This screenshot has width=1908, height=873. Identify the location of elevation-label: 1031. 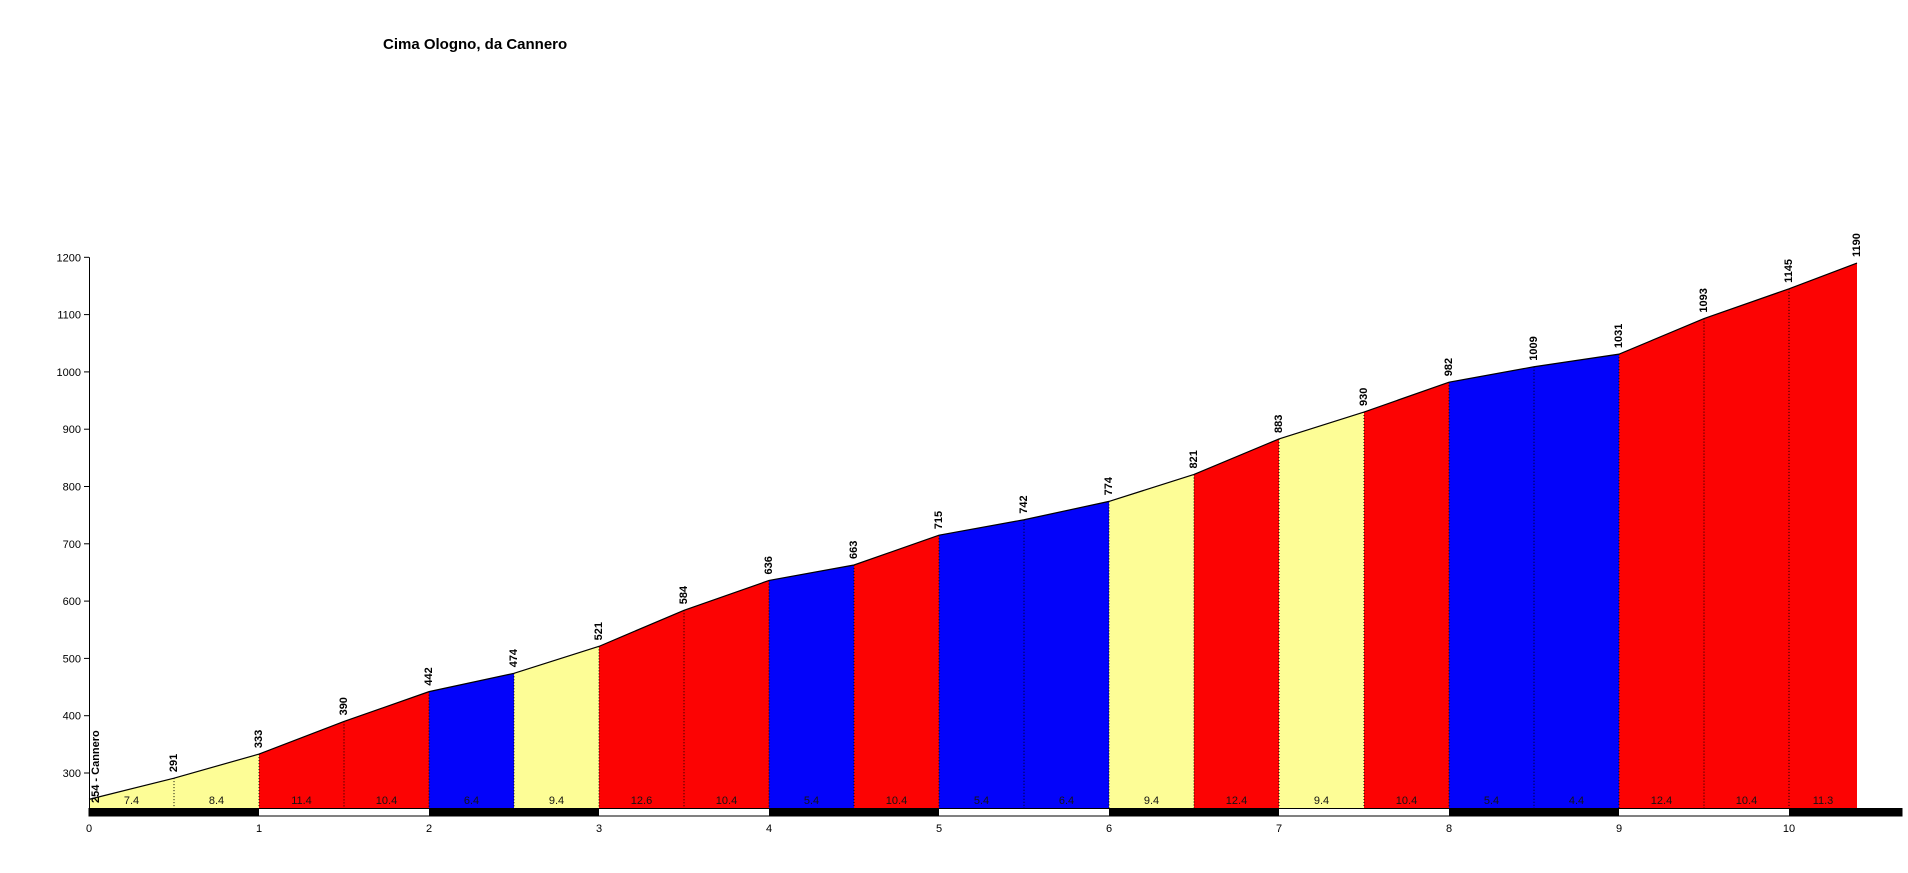
(1619, 336).